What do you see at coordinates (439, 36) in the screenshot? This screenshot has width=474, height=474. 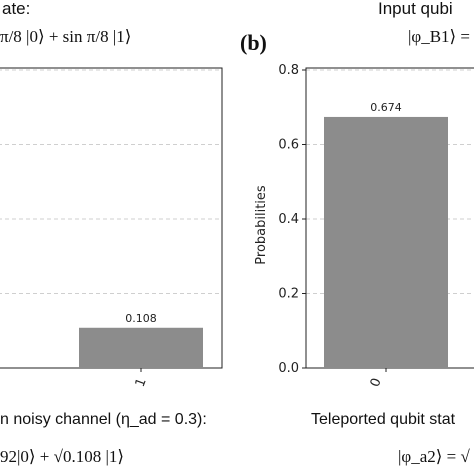 I see `right-top-state: |φ_B1⟩ =` at bounding box center [439, 36].